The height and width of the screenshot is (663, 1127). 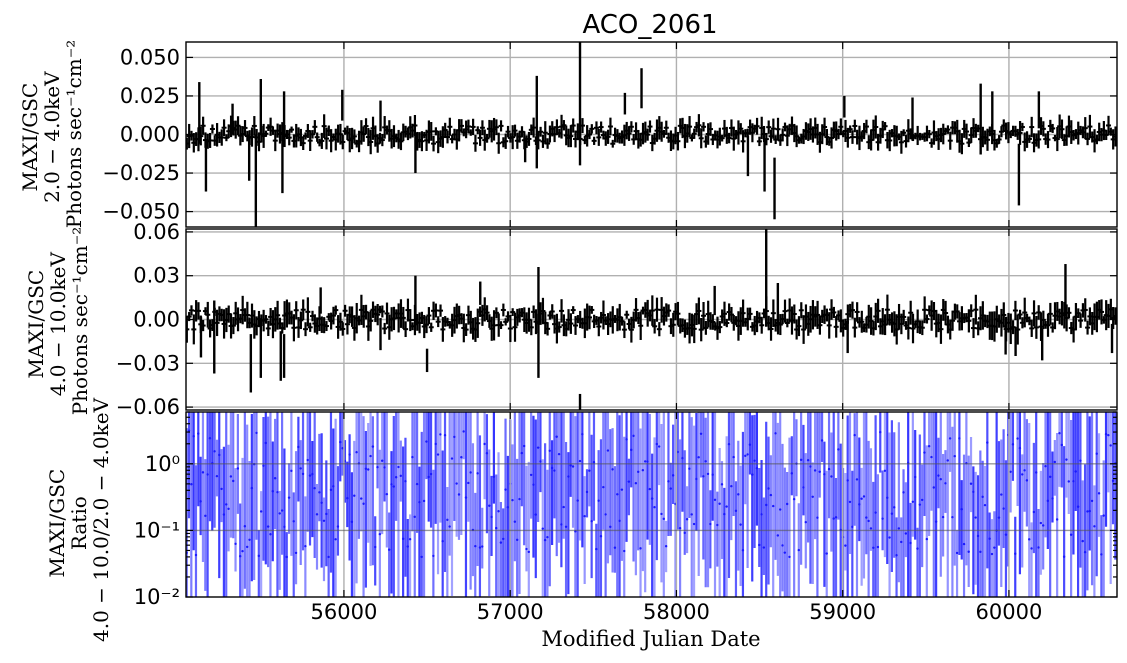 I want to click on x-axis-label: Modified Julian Date, so click(x=650, y=639).